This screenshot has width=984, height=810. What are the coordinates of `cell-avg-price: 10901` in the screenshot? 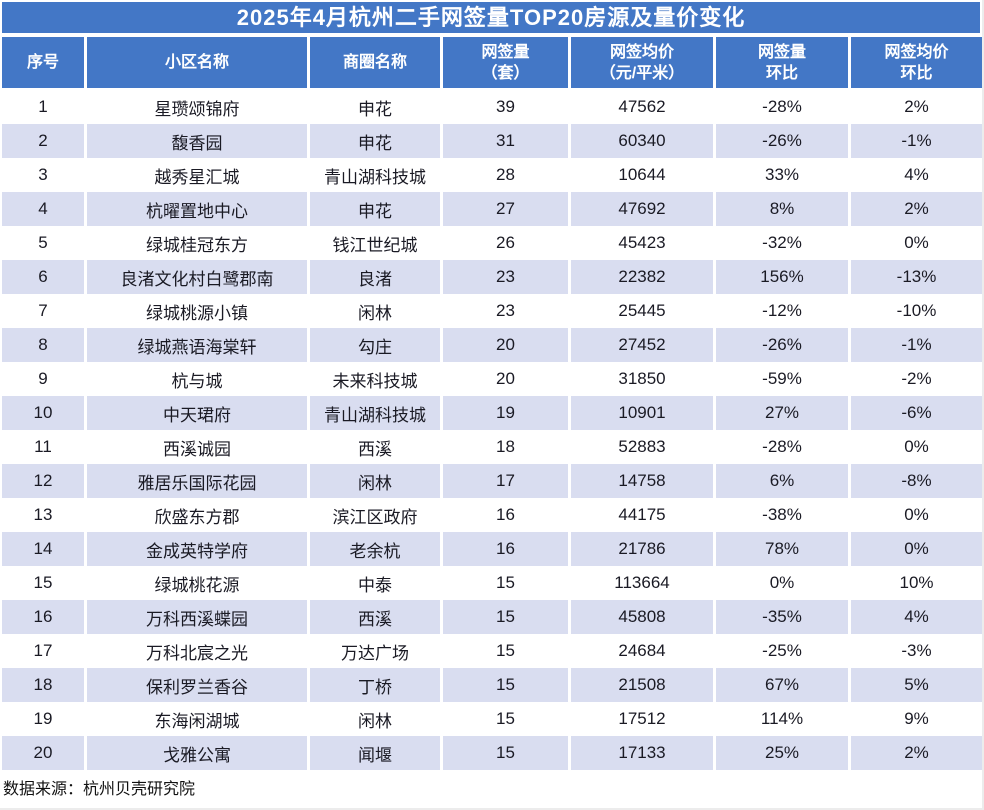 It's located at (642, 413).